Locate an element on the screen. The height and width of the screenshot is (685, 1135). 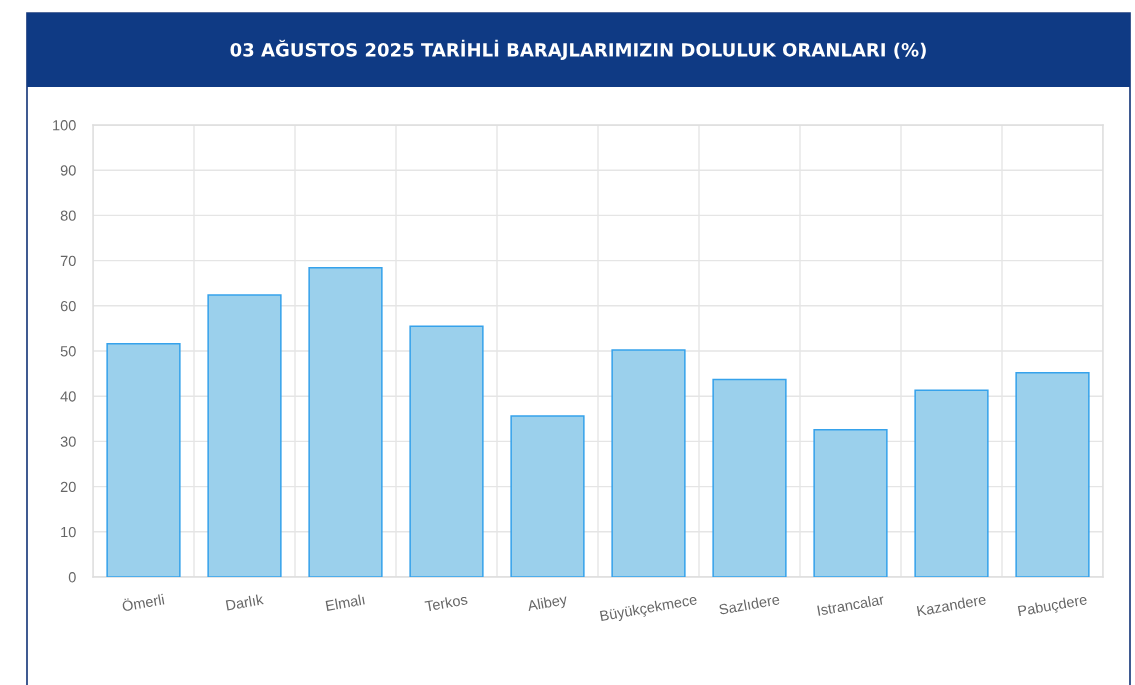
y-tick-label: 10 is located at coordinates (68, 532).